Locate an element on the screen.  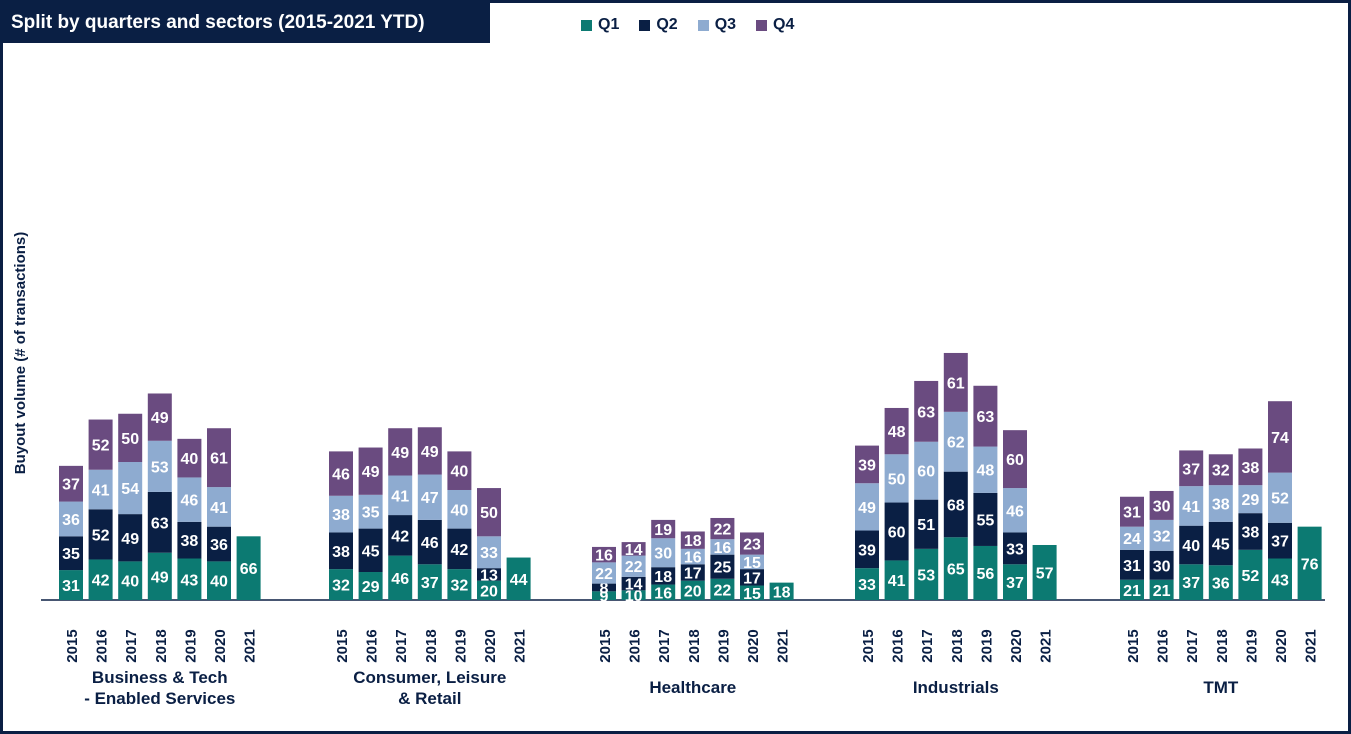
data-label: 36 is located at coordinates (219, 545).